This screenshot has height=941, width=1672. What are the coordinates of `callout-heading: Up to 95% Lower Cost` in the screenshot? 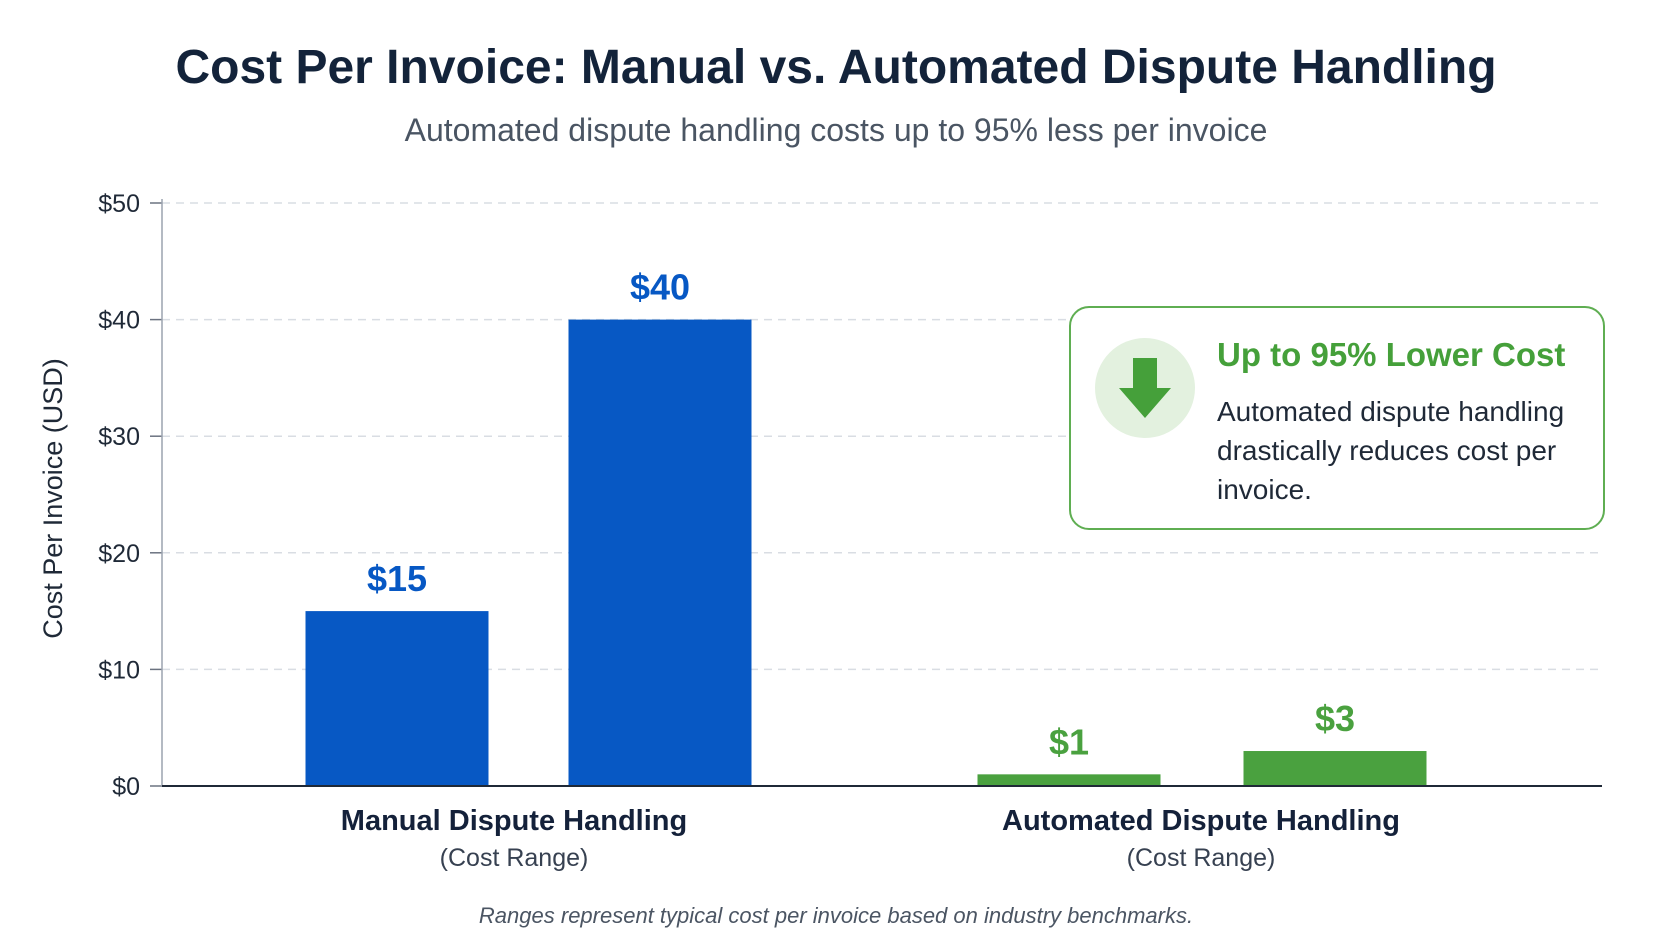 It's located at (1391, 354).